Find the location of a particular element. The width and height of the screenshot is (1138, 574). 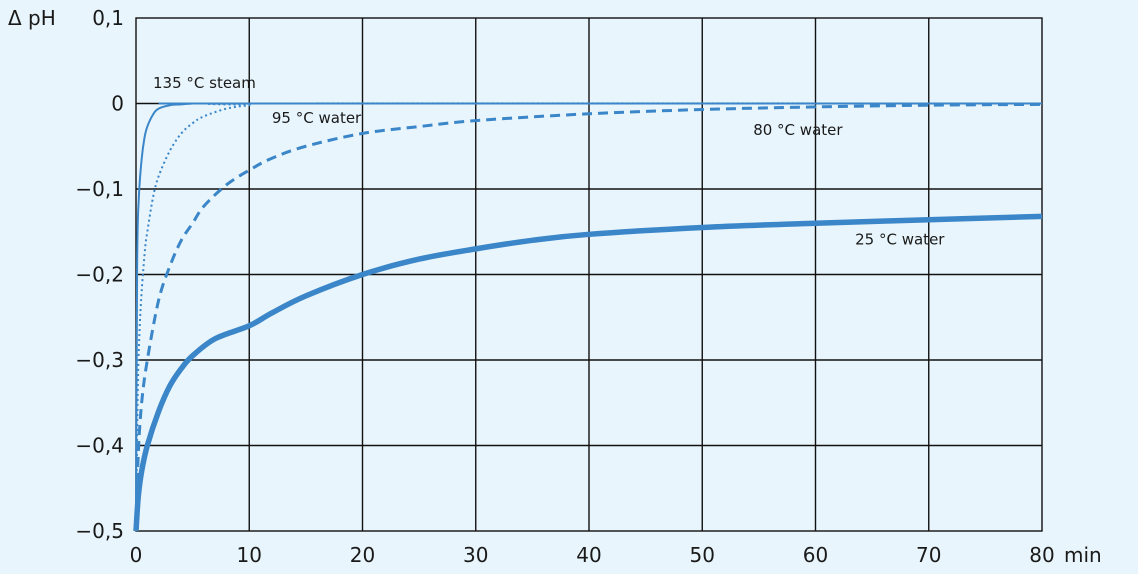

x-axis: 0 10 20 30 40 50 60 70 80 is located at coordinates (592, 555).